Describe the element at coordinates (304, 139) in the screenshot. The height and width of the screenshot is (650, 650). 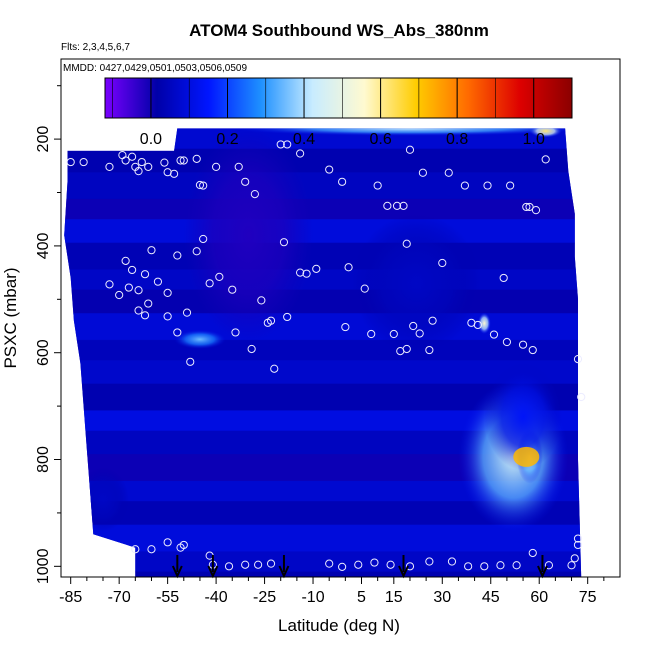
I see `colorbar-tick-label: 0.4` at that location.